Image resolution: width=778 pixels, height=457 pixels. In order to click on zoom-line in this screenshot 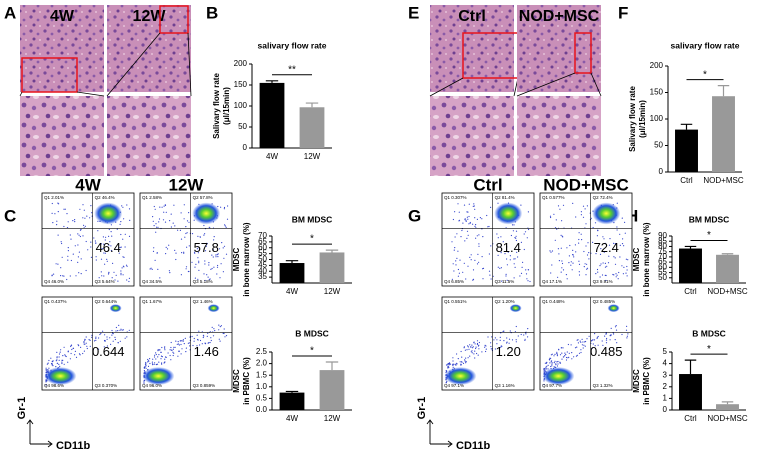, I will do `click(133, 64)`.